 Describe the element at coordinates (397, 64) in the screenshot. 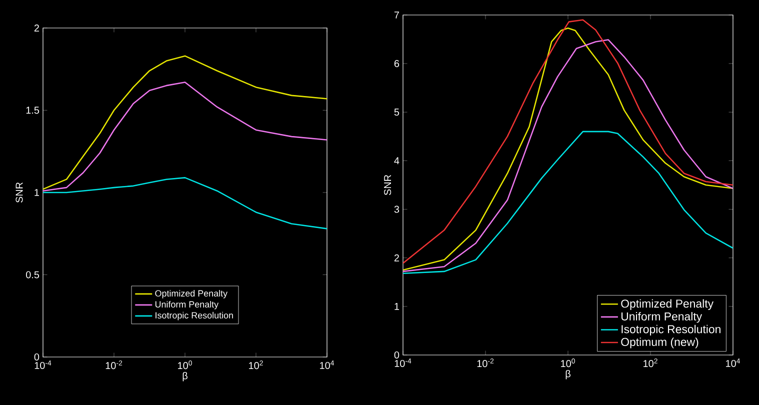

I see `y-tick-label: 6` at that location.